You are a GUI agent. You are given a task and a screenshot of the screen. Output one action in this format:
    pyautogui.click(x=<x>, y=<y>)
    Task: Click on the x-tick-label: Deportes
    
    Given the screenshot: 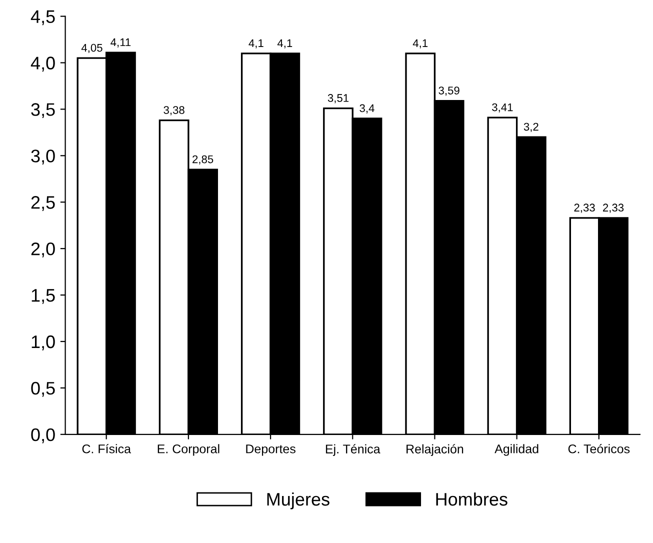 What is the action you would take?
    pyautogui.click(x=271, y=450)
    